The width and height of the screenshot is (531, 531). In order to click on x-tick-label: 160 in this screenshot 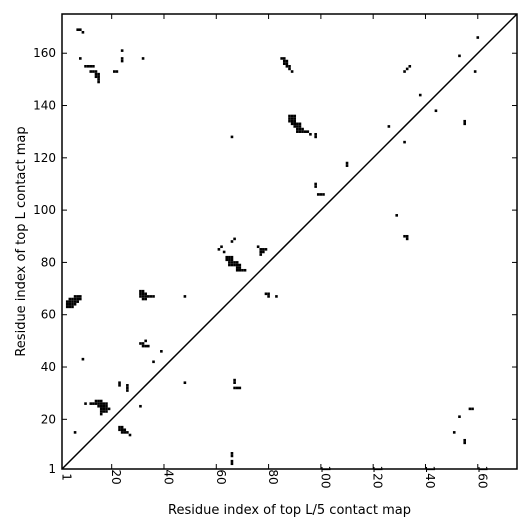, I will do `click(482, 477)`.